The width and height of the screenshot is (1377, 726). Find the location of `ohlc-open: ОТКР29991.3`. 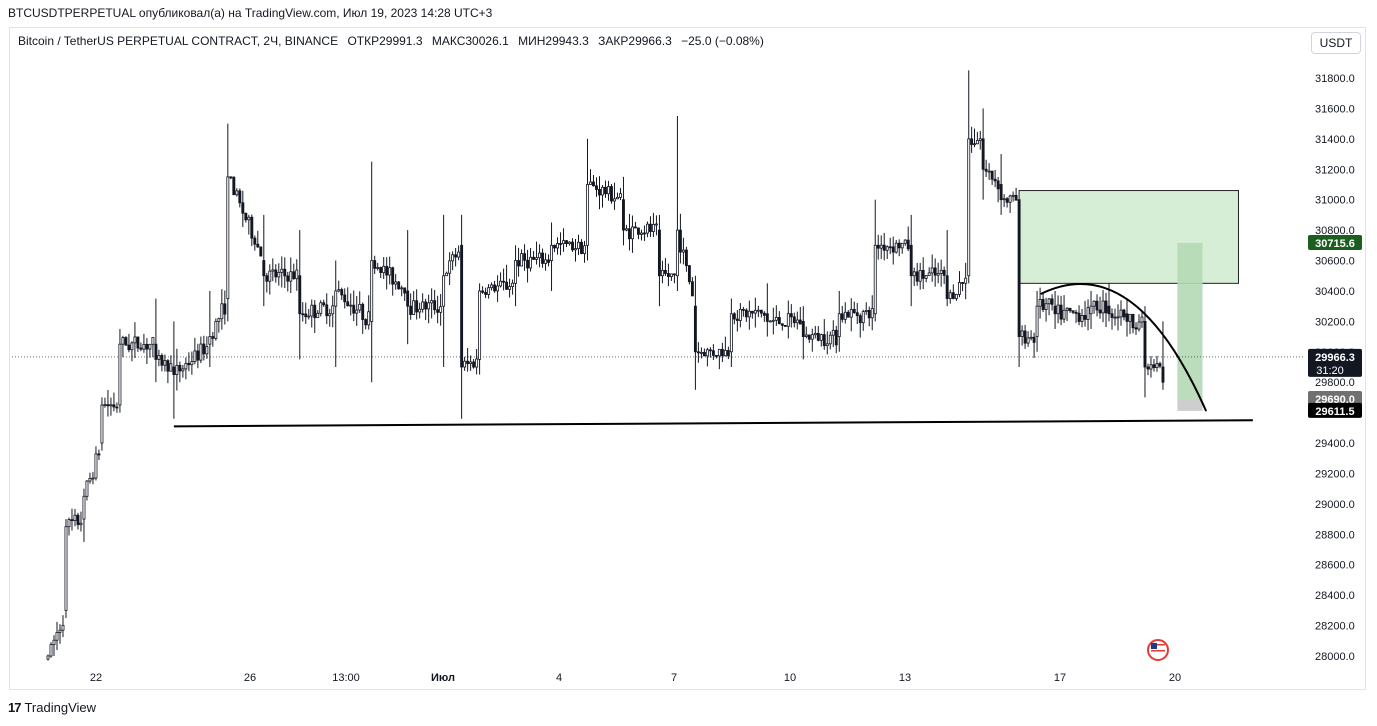

ohlc-open: ОТКР29991.3 is located at coordinates (384, 41).